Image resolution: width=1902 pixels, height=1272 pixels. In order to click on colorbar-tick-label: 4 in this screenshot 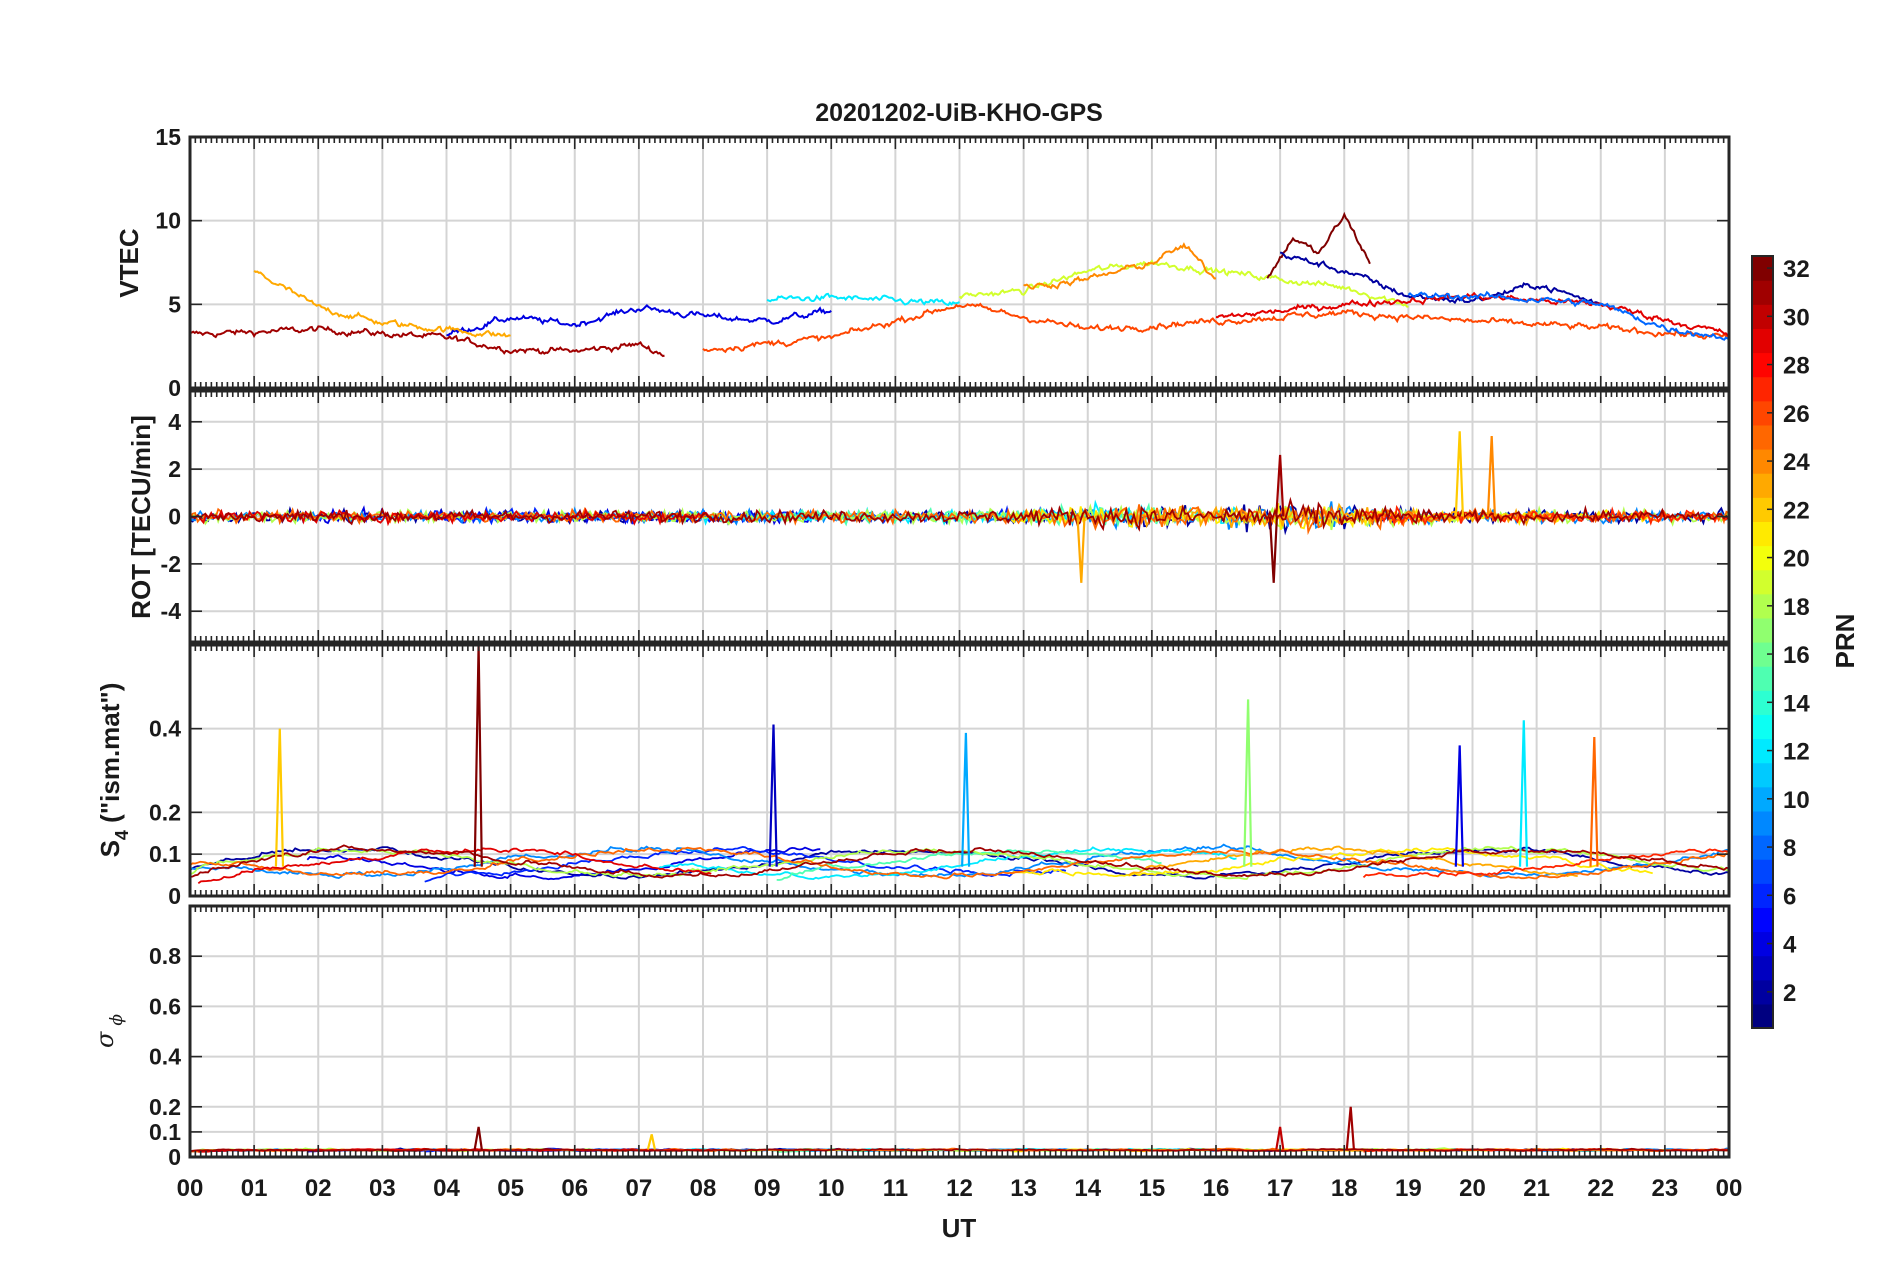, I will do `click(1790, 945)`.